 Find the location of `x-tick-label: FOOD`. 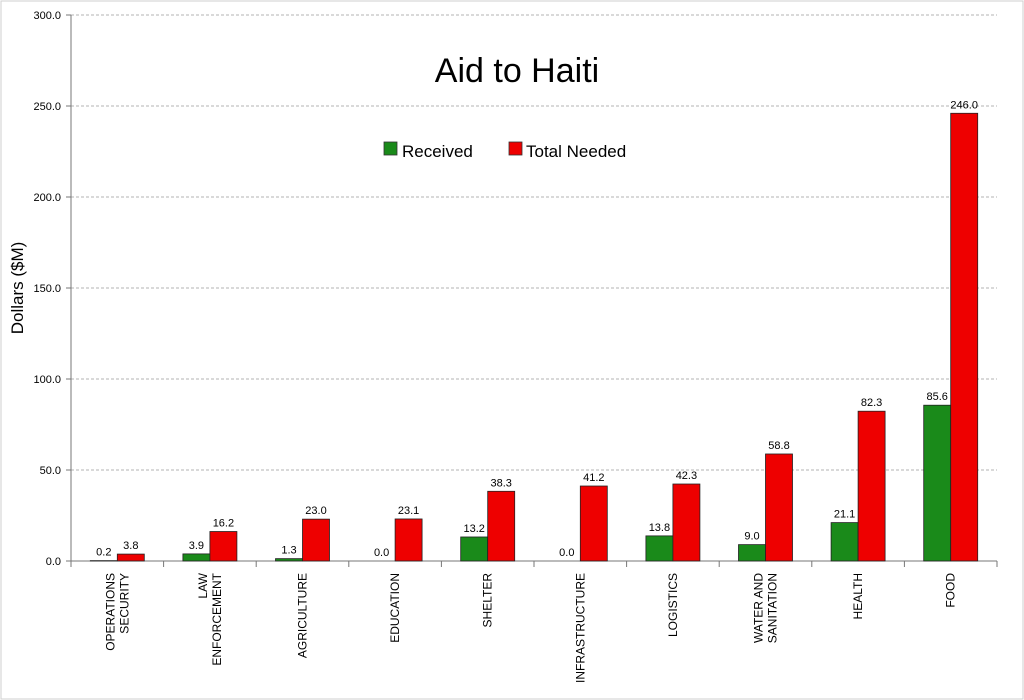

x-tick-label: FOOD is located at coordinates (951, 590).